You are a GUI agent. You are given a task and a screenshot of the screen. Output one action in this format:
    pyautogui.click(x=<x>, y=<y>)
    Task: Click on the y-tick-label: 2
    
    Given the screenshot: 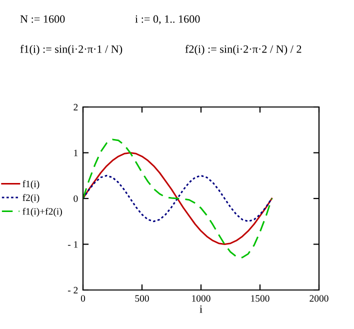 What is the action you would take?
    pyautogui.click(x=76, y=107)
    